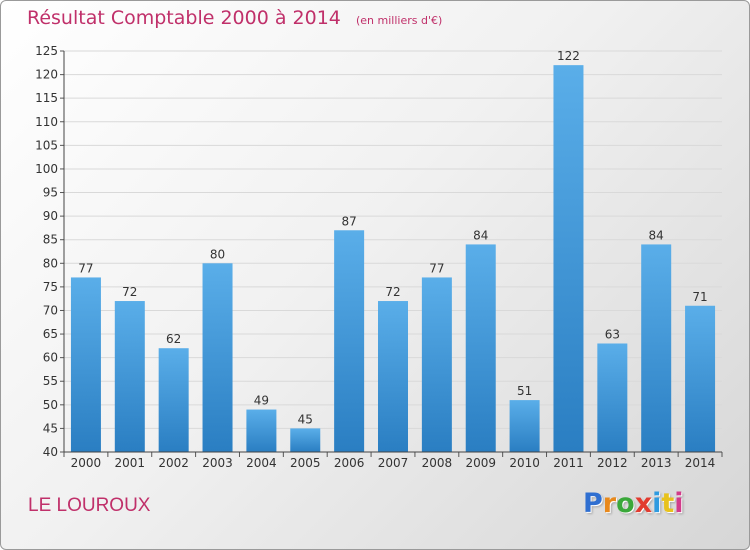 The image size is (750, 550). What do you see at coordinates (480, 235) in the screenshot?
I see `data-label-2009: 84` at bounding box center [480, 235].